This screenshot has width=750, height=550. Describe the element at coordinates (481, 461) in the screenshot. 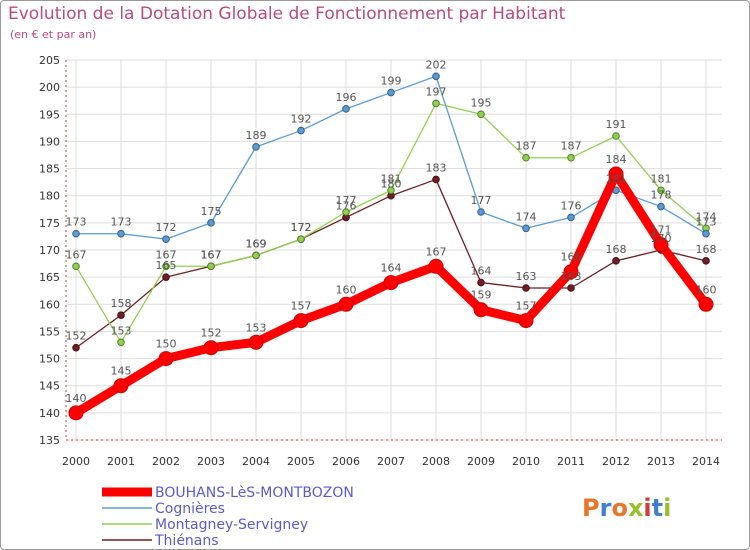

I see `x-tick-label: 2009` at that location.